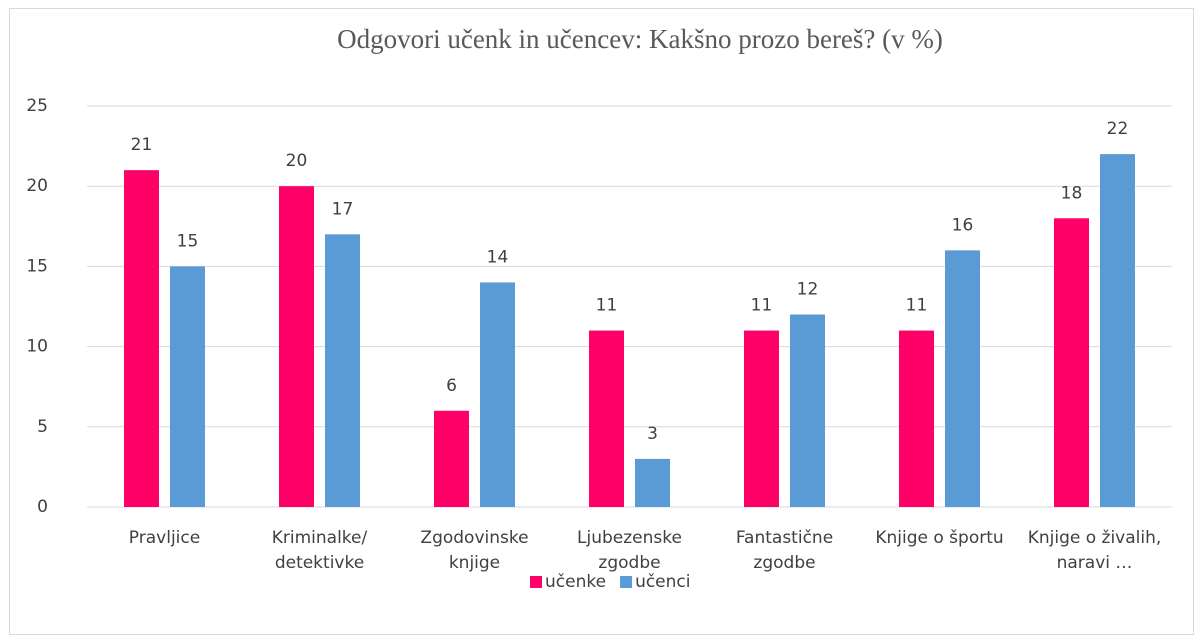  What do you see at coordinates (451, 386) in the screenshot?
I see `data-label: 6` at bounding box center [451, 386].